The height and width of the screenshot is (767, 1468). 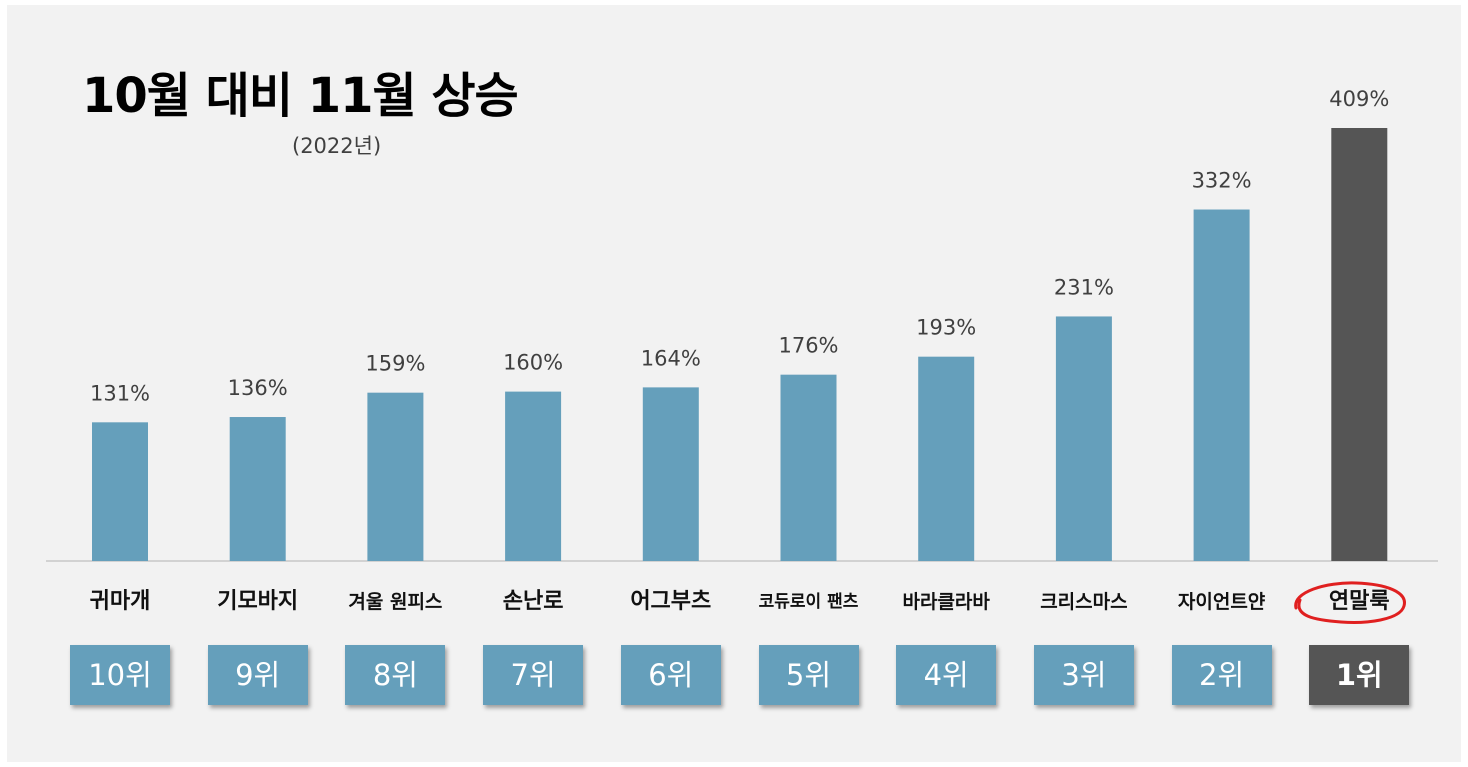 What do you see at coordinates (533, 363) in the screenshot?
I see `value-label-4: 160%` at bounding box center [533, 363].